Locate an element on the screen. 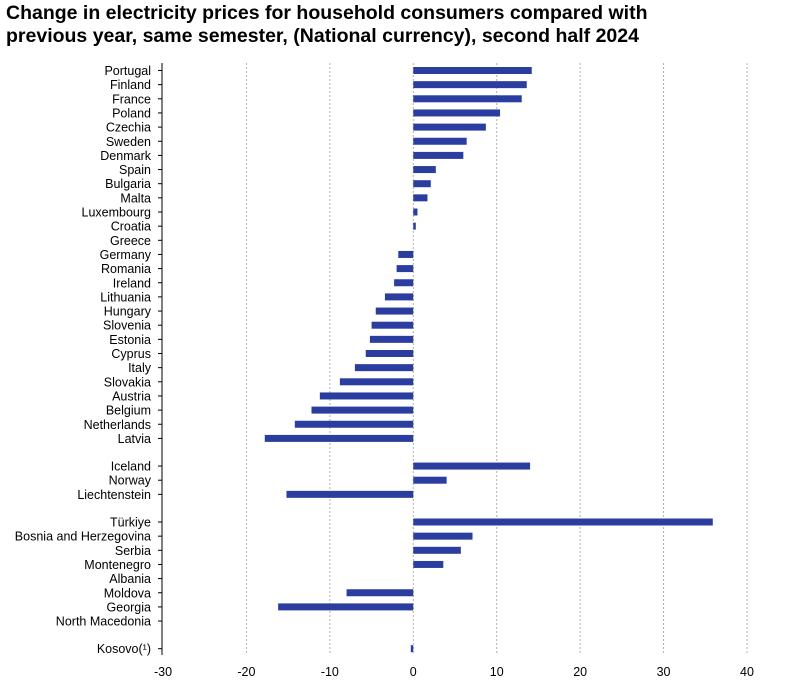 This screenshot has width=800, height=695. x-tick-label: 30 is located at coordinates (664, 672).